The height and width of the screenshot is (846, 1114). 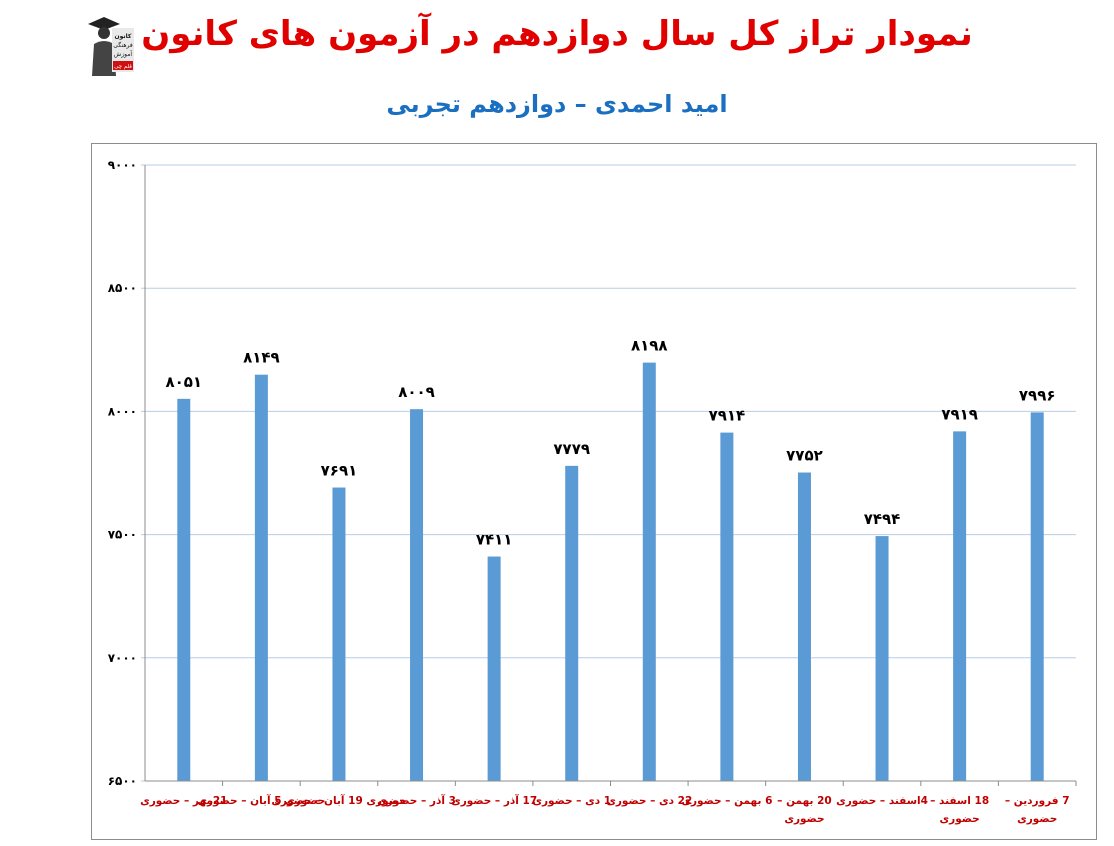 I want to click on data-label: ۷۷۷۹, so click(x=571, y=449).